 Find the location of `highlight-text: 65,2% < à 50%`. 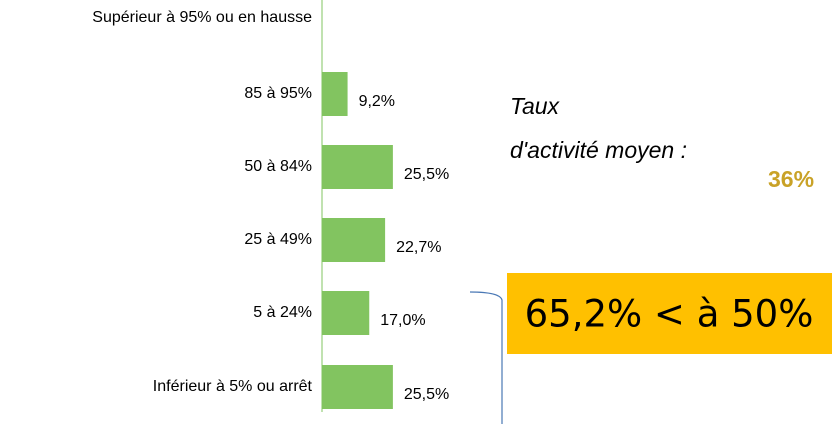

highlight-text: 65,2% < à 50% is located at coordinates (669, 314).